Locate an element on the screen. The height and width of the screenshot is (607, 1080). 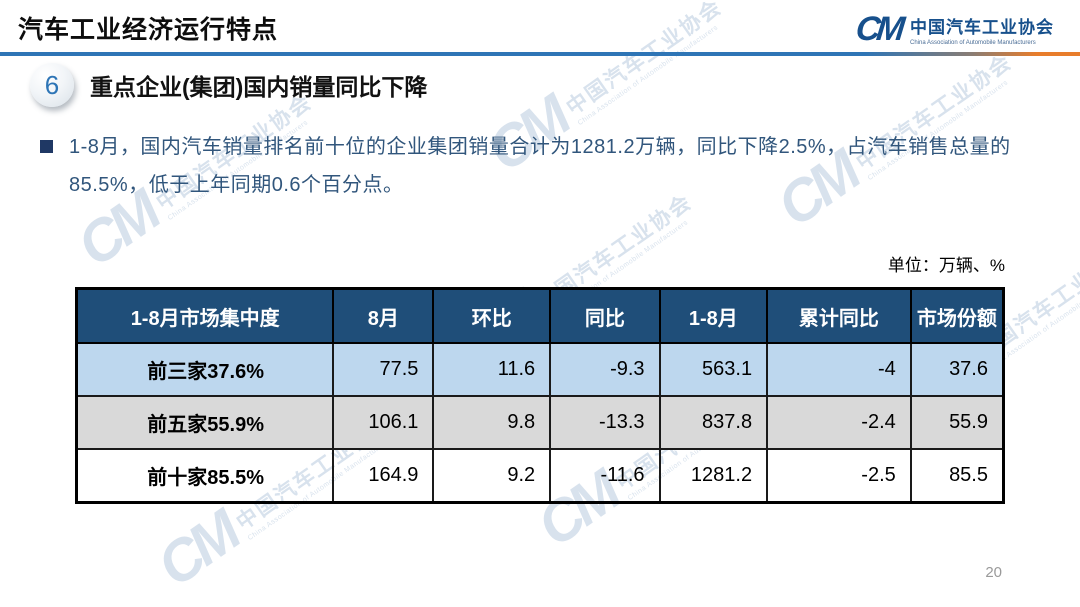
col-header: 环比 is located at coordinates (492, 315).